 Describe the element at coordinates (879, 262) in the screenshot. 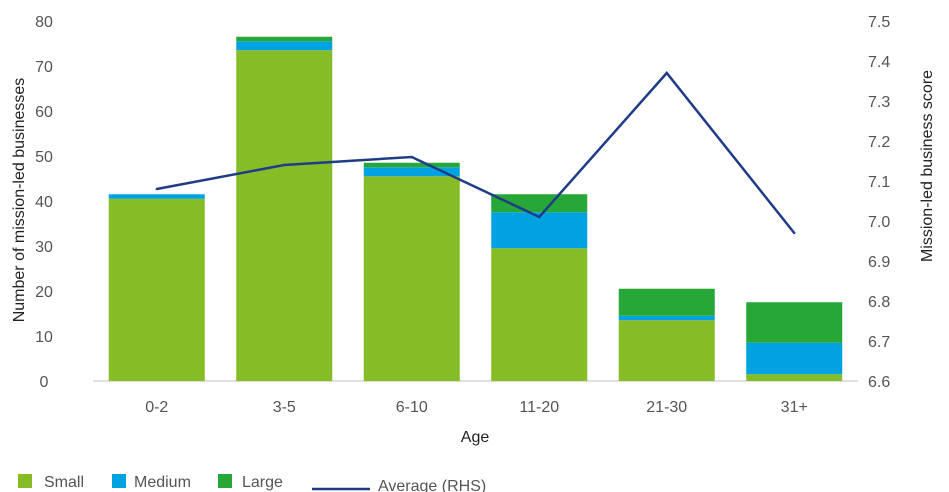

I see `right-y-tick-label: 6.9` at that location.